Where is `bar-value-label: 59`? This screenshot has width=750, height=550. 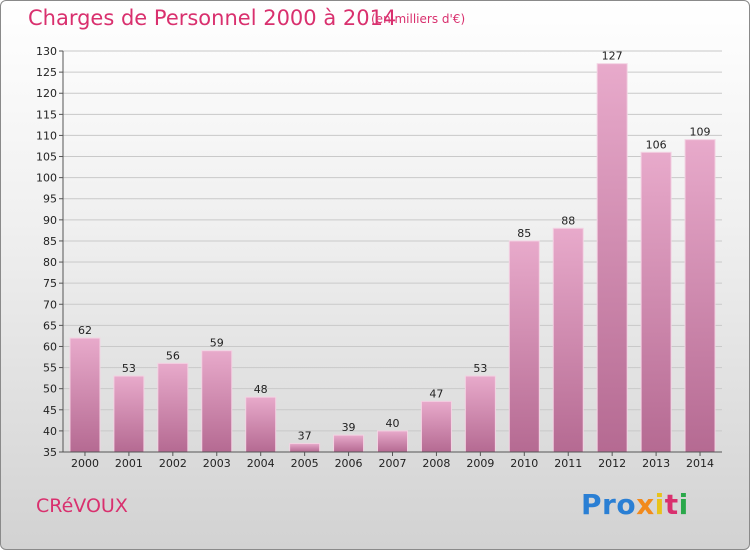 bar-value-label: 59 is located at coordinates (217, 343).